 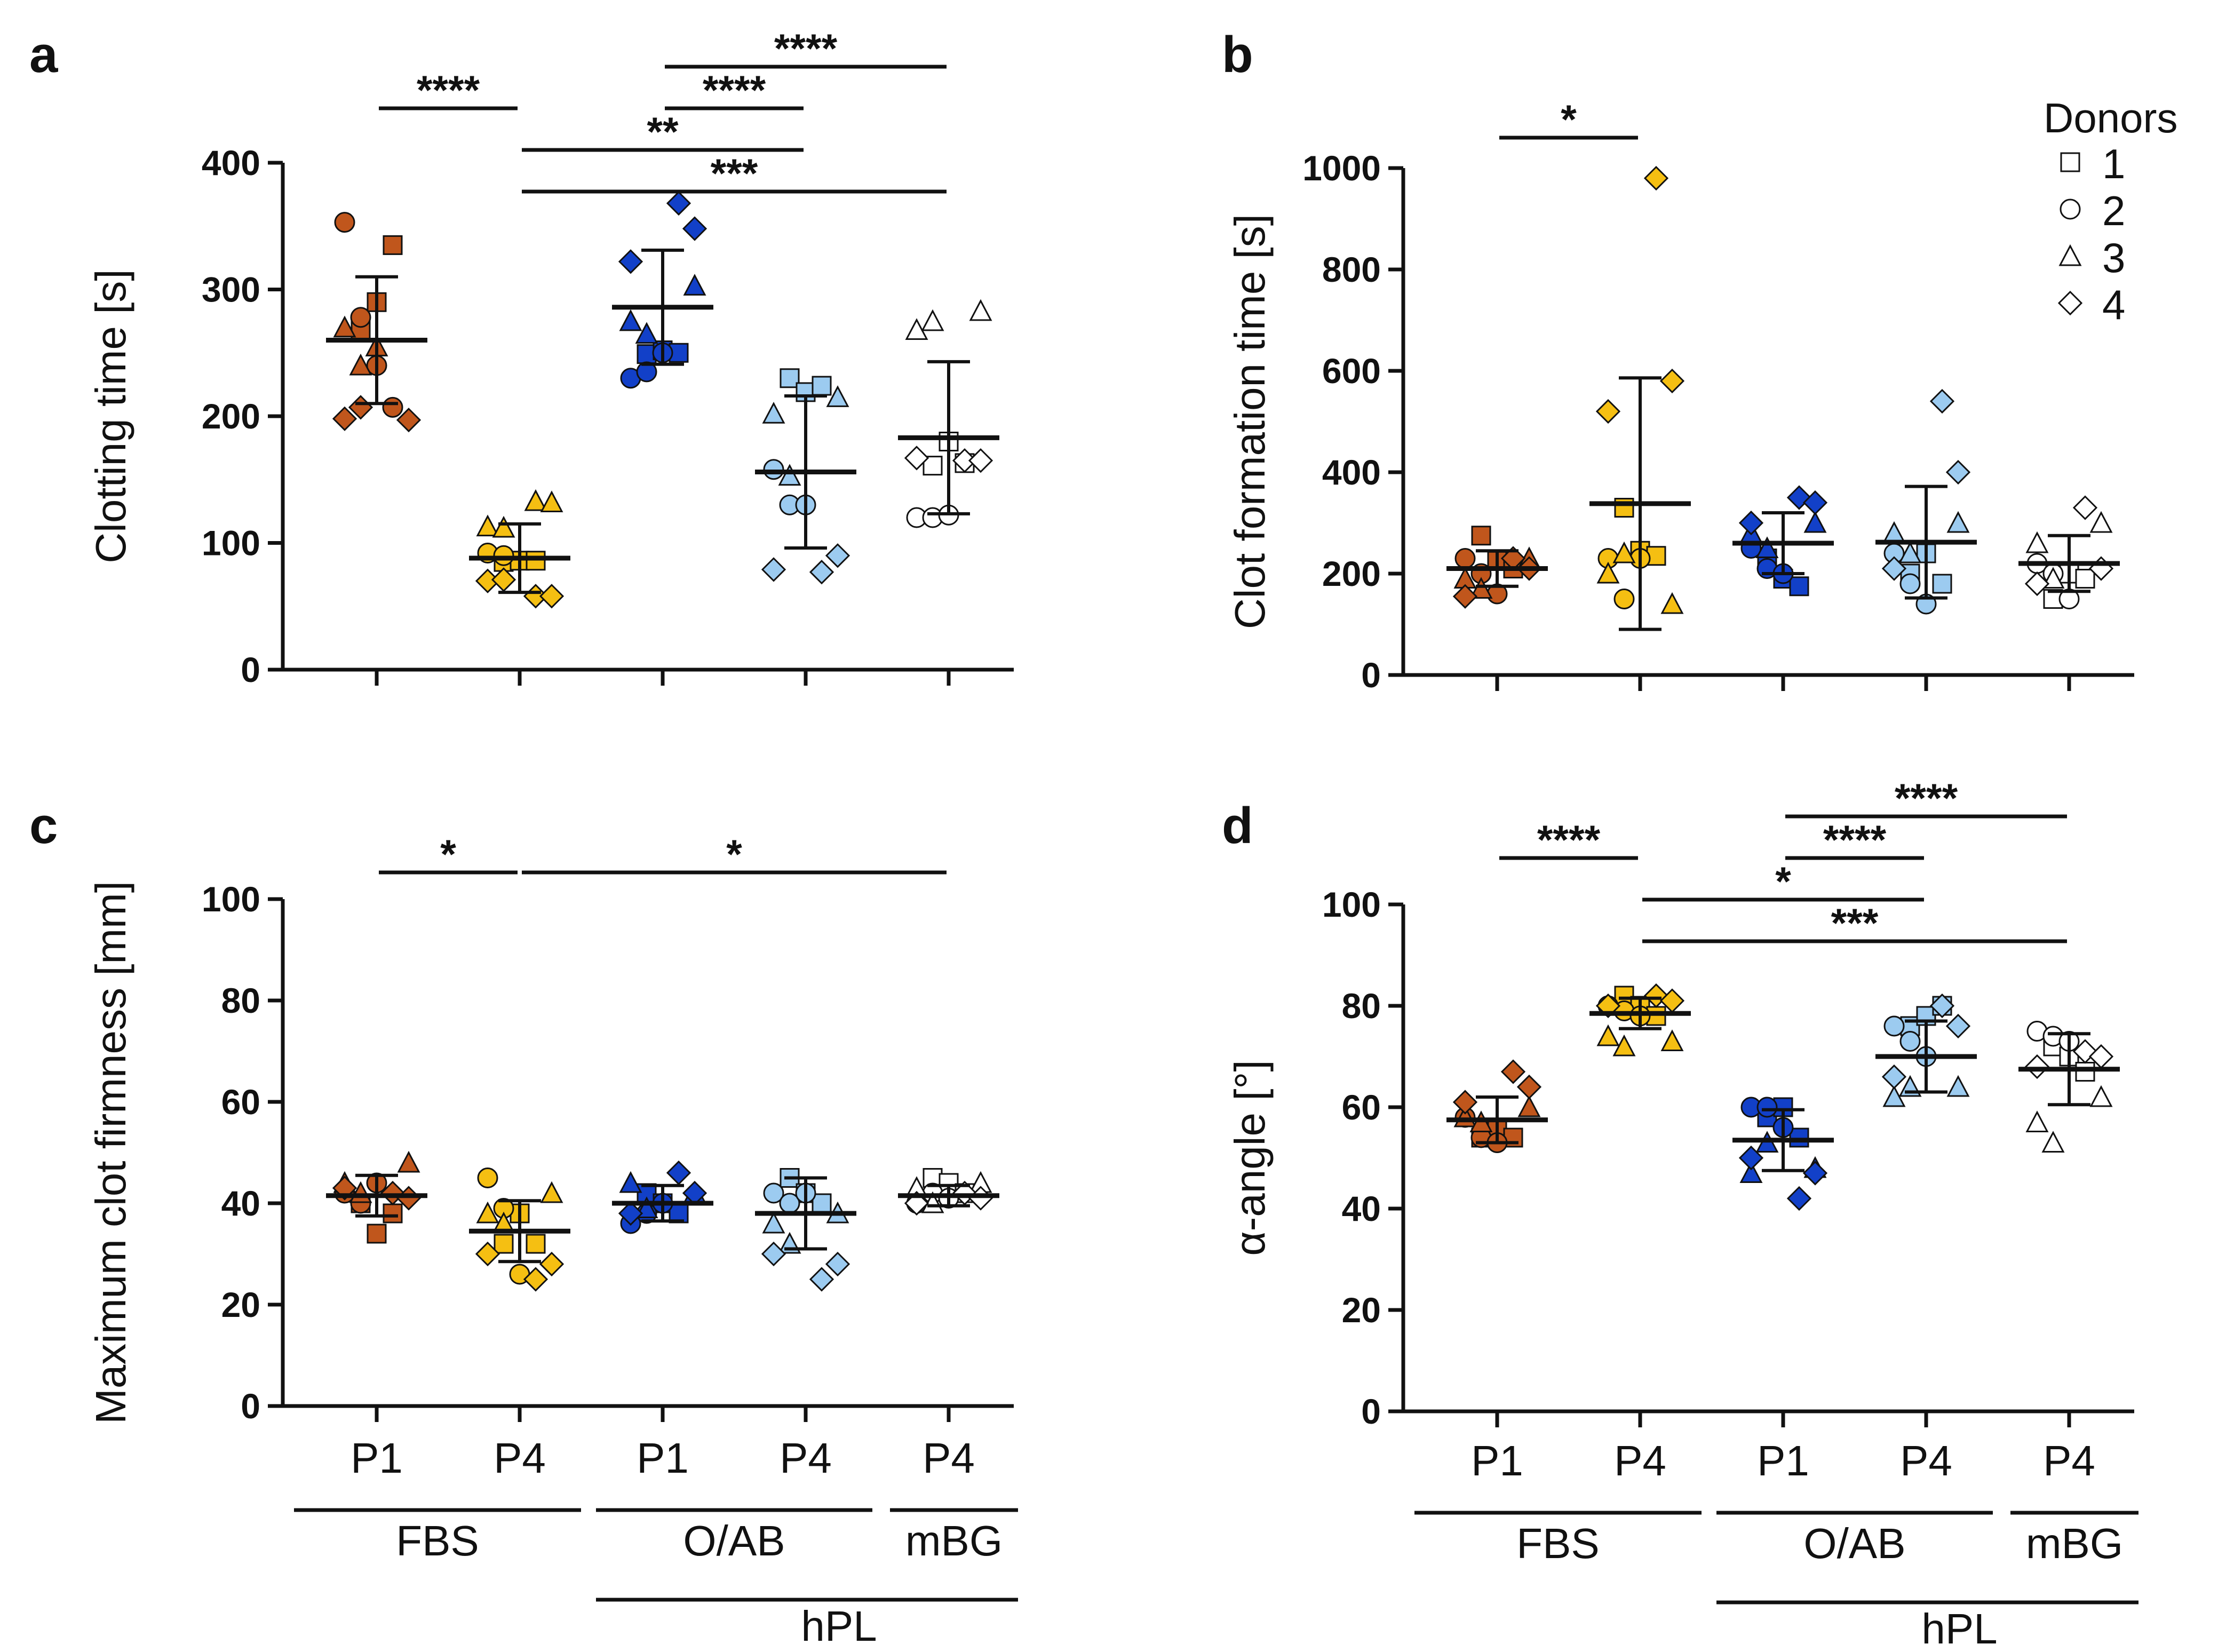 I want to click on y-tick-label: 600, so click(x=1351, y=371).